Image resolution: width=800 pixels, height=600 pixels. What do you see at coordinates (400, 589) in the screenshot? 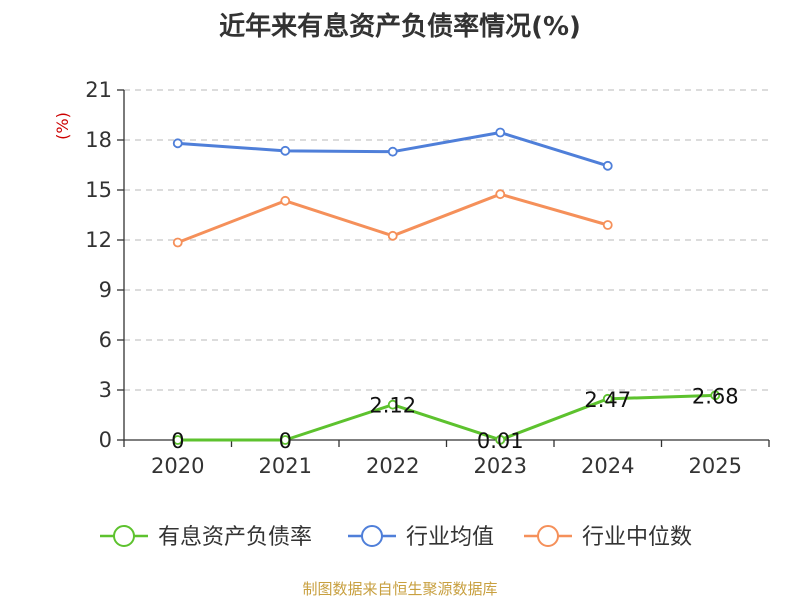
I see `source-note: 制图数据来自恒生聚源数据库` at bounding box center [400, 589].